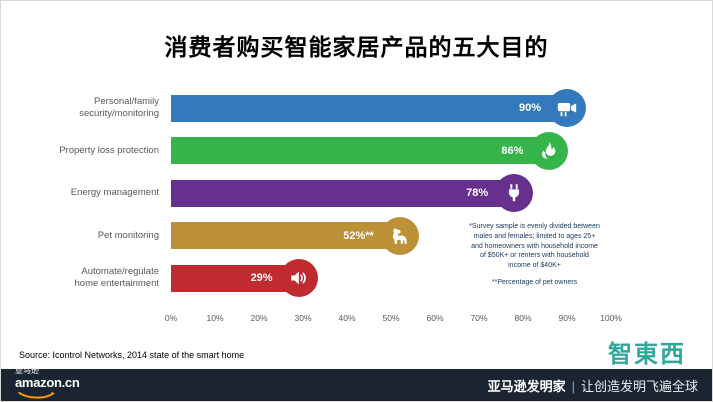  I want to click on x-tick-label: 20%, so click(259, 318).